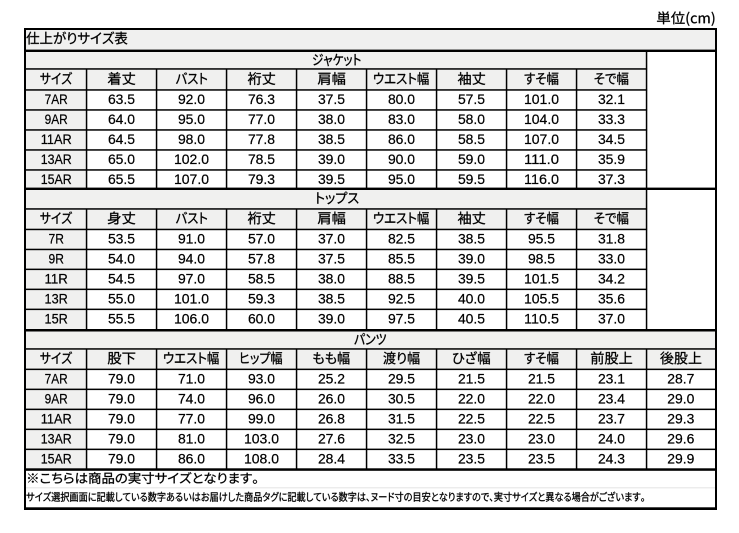  Describe the element at coordinates (191, 379) in the screenshot. I see `svg-text: 71.0` at that location.